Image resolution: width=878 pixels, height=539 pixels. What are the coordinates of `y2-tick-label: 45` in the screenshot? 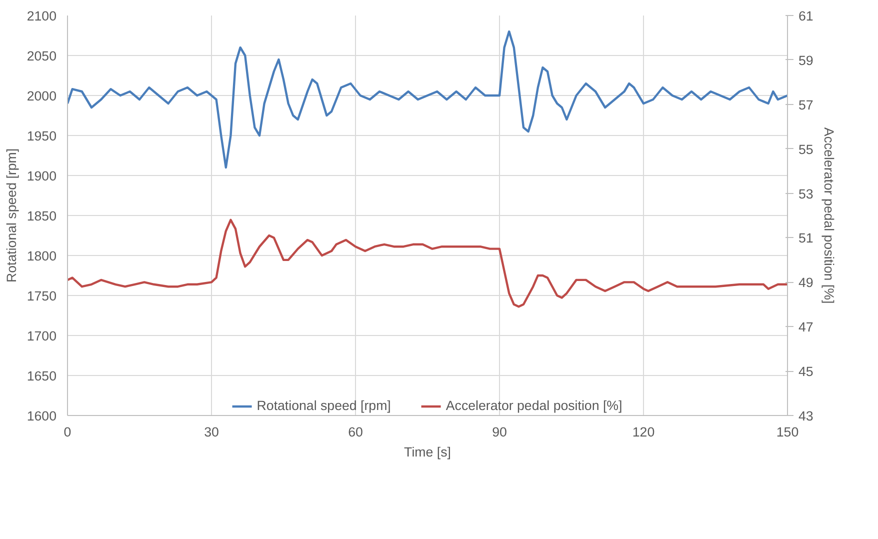 It's located at (806, 372).